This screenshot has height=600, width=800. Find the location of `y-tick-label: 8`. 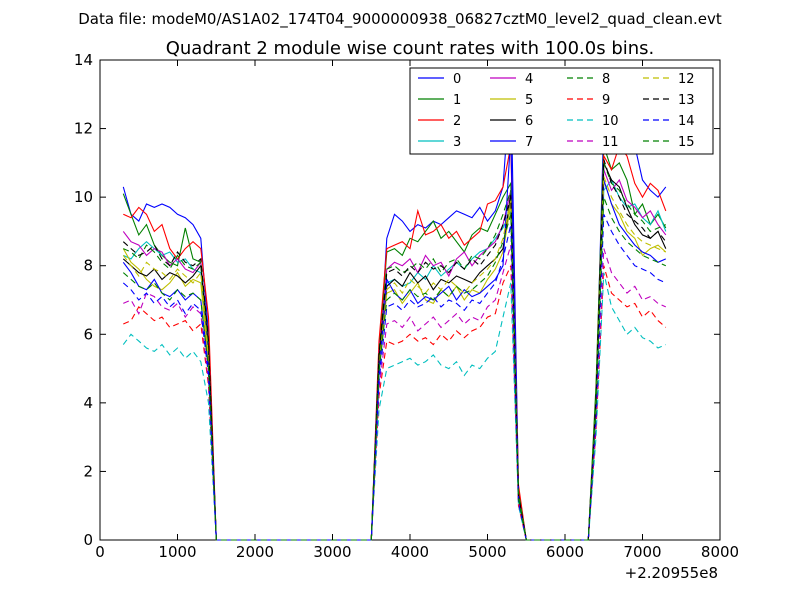

y-tick-label: 8 is located at coordinates (88, 266).